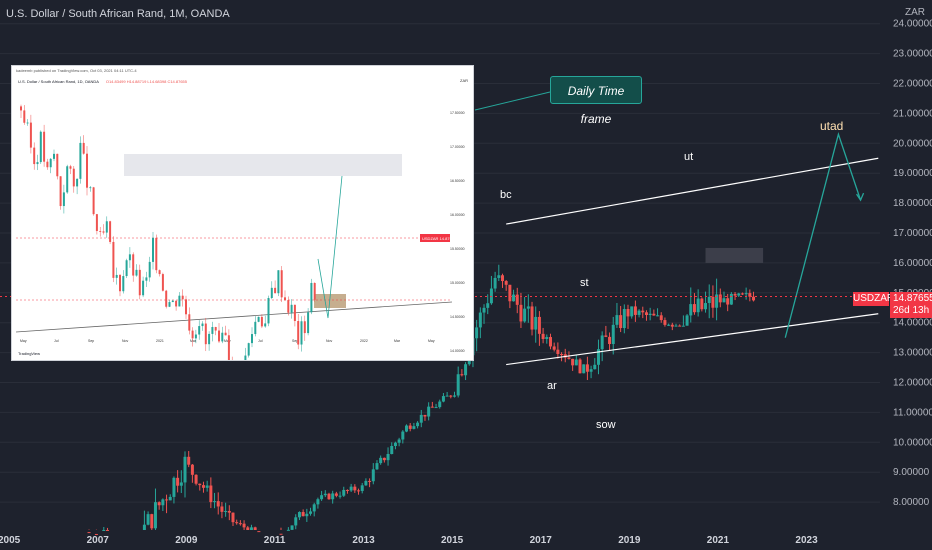 This screenshot has height=550, width=932. I want to click on time-tick-label: 2021, so click(718, 540).